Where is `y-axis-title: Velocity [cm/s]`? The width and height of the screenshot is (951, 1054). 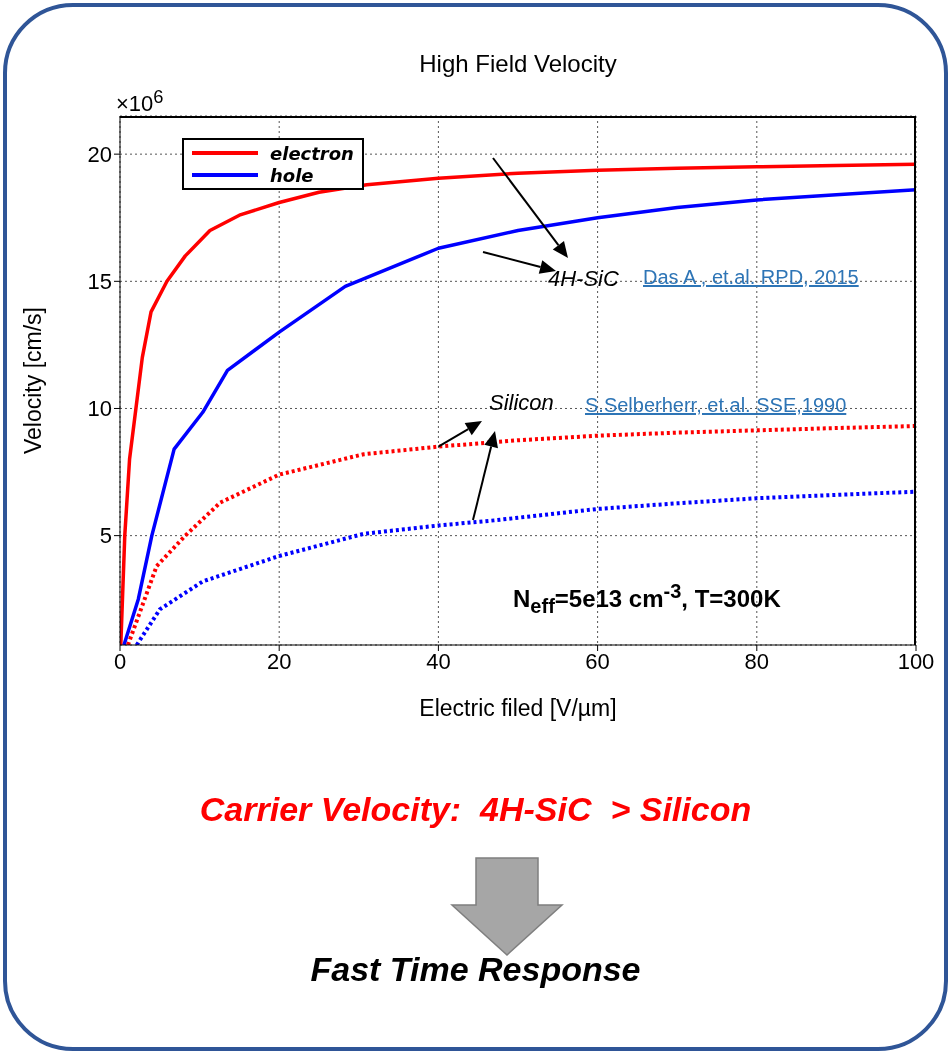
y-axis-title: Velocity [cm/s] is located at coordinates (33, 380).